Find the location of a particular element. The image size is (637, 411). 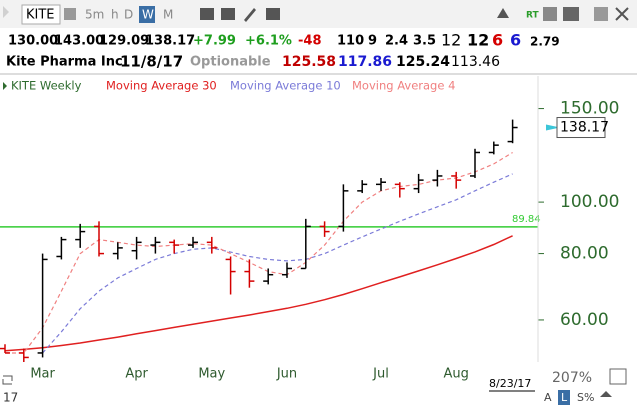

footer-button: L is located at coordinates (564, 397).